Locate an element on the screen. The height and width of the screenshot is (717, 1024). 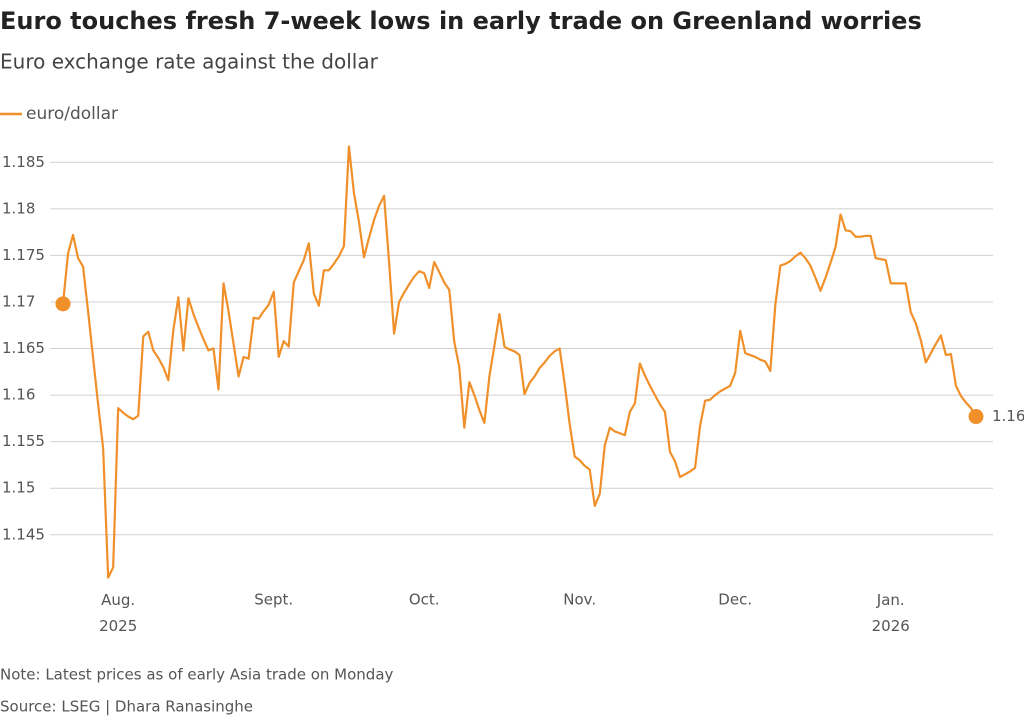
x-tick-label: Jan. 2026 is located at coordinates (891, 613).